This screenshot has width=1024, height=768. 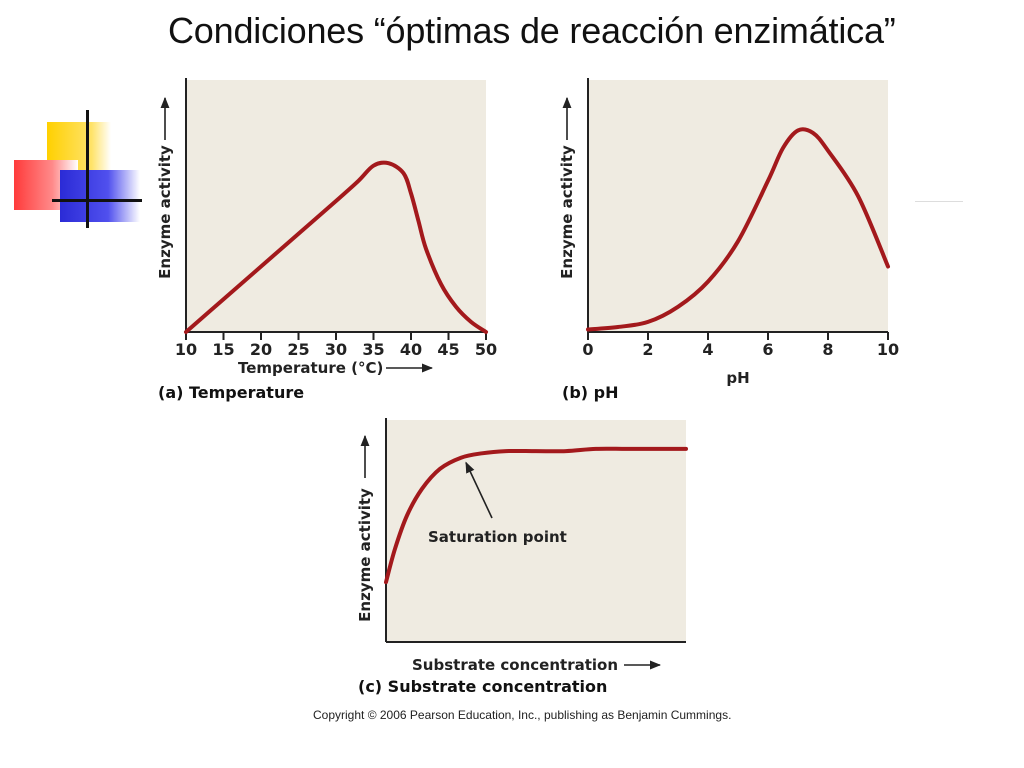 I want to click on panel-label: (b) pH, so click(x=590, y=392).